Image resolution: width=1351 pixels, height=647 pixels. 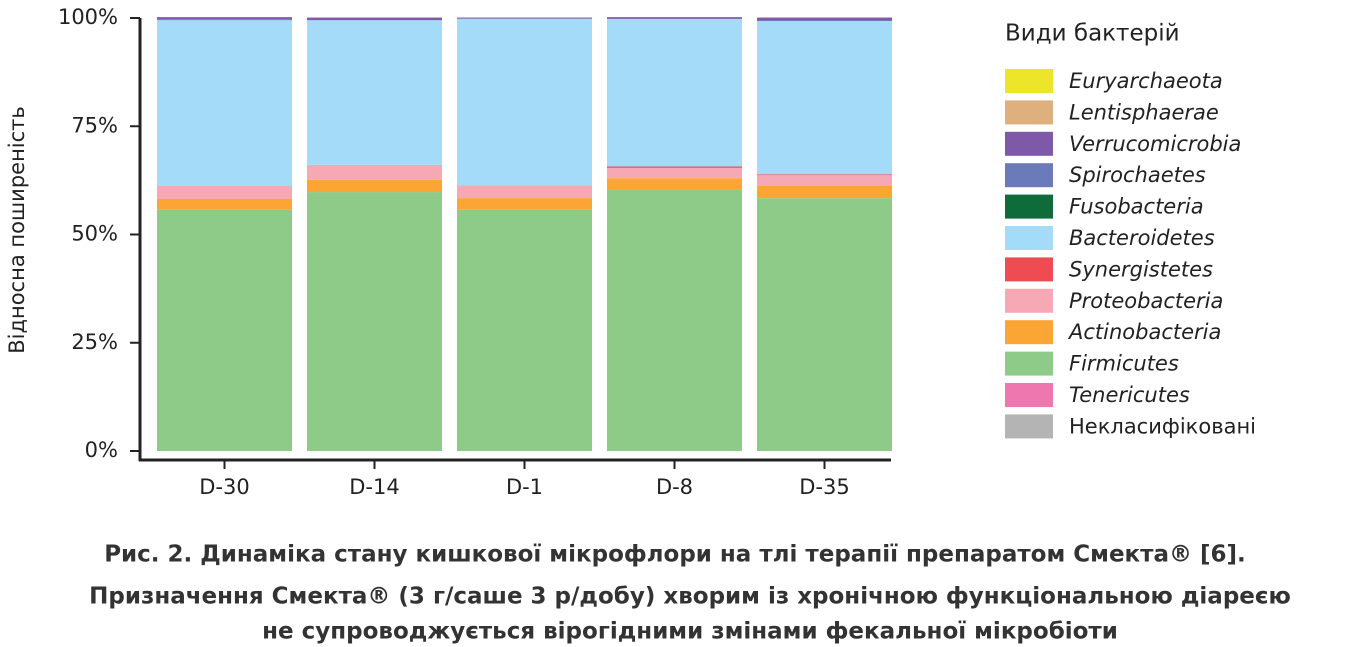 I want to click on legend-label: Fusobacteria, so click(x=1136, y=207).